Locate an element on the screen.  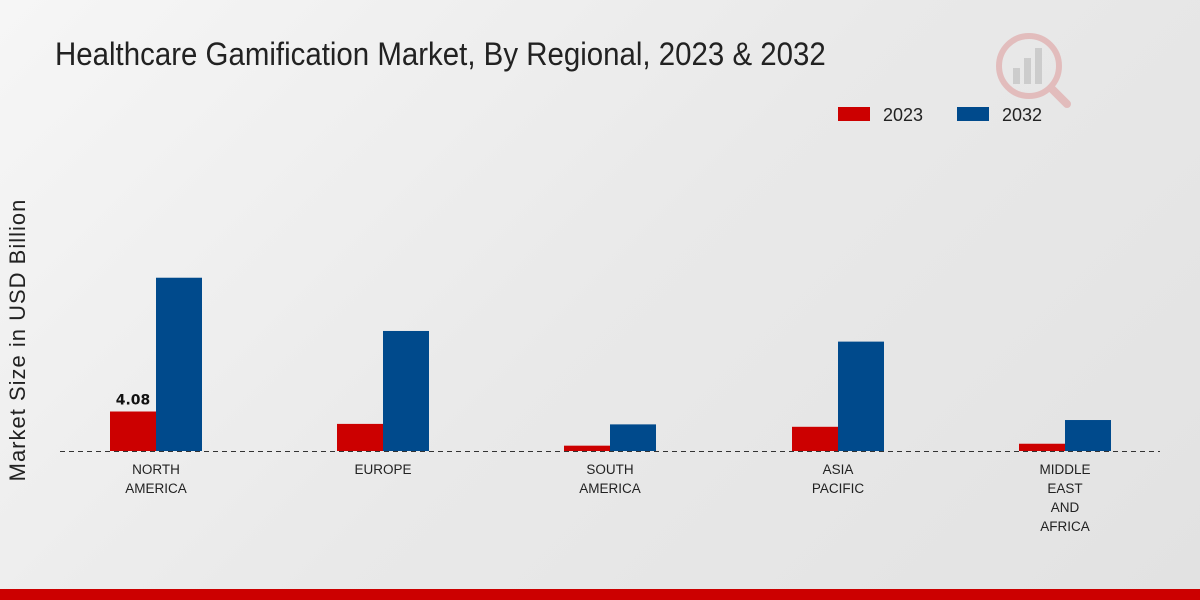
legend-label-2023: 2023 is located at coordinates (903, 115).